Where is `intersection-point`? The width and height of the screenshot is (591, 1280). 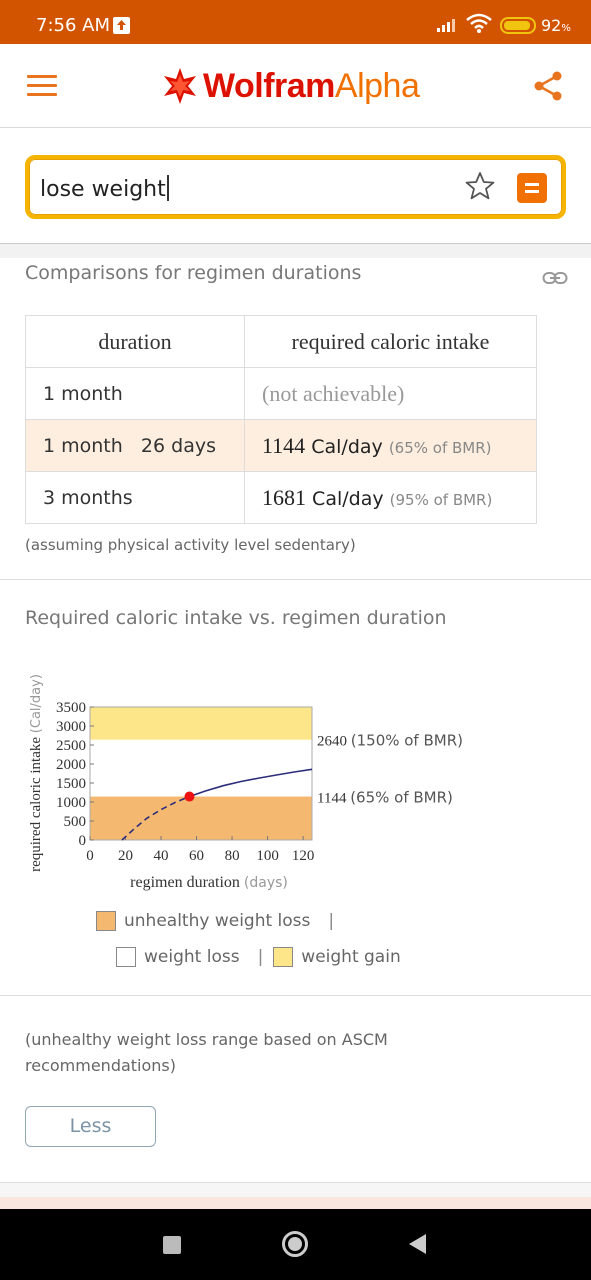 intersection-point is located at coordinates (189, 796).